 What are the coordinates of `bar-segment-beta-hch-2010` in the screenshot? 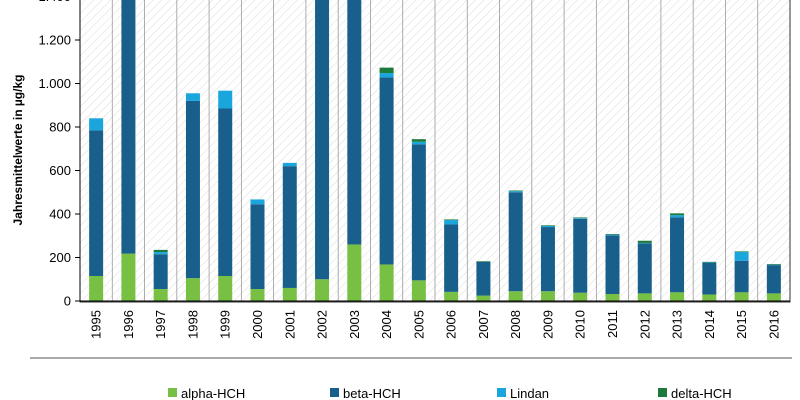 It's located at (580, 255).